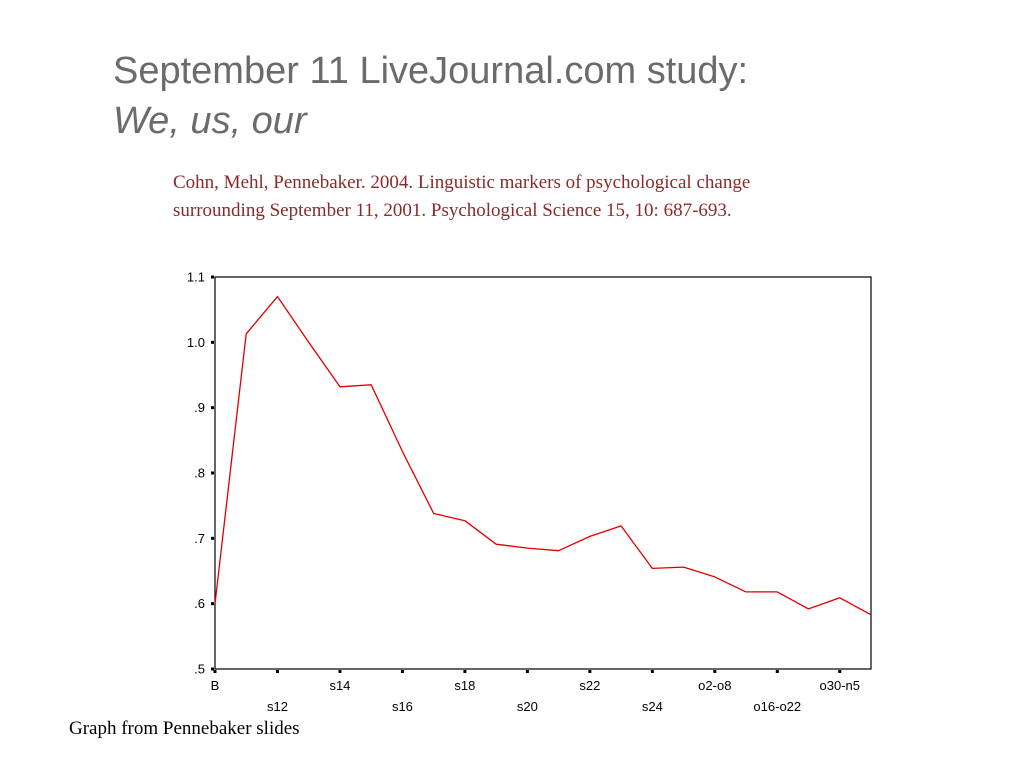 Image resolution: width=1024 pixels, height=768 pixels. What do you see at coordinates (210, 121) in the screenshot?
I see `slide-subtitle: We, us, our` at bounding box center [210, 121].